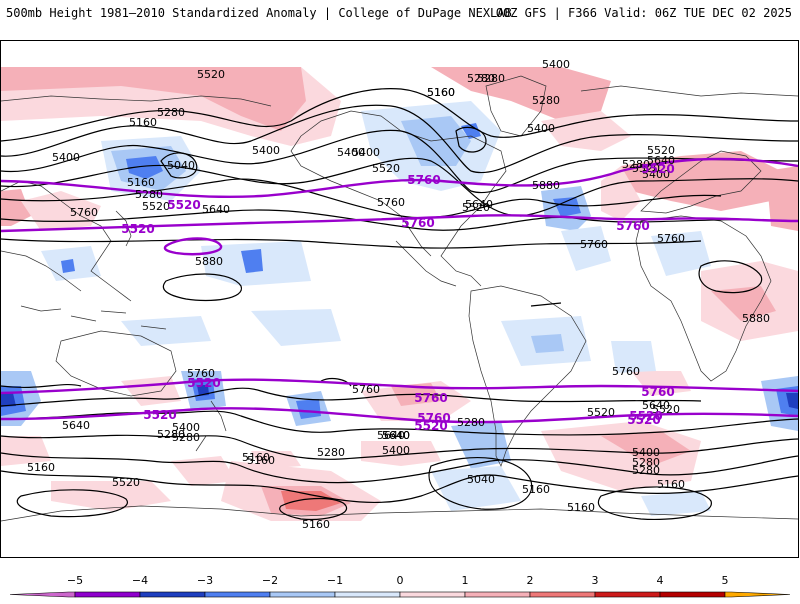 This screenshot has width=800, height=604. What do you see at coordinates (270, 580) in the screenshot?
I see `colorbar-tick-label: −2` at bounding box center [270, 580].